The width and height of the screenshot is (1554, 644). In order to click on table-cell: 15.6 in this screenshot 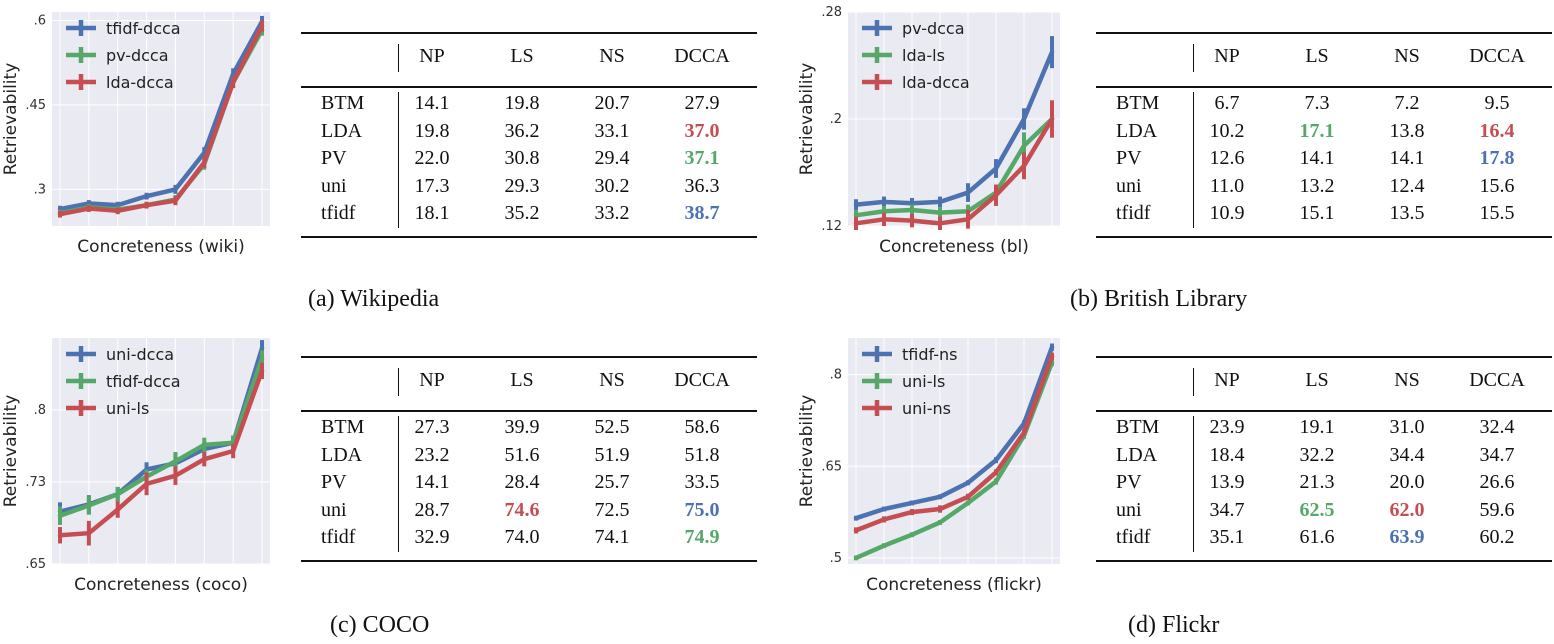, I will do `click(1497, 185)`.